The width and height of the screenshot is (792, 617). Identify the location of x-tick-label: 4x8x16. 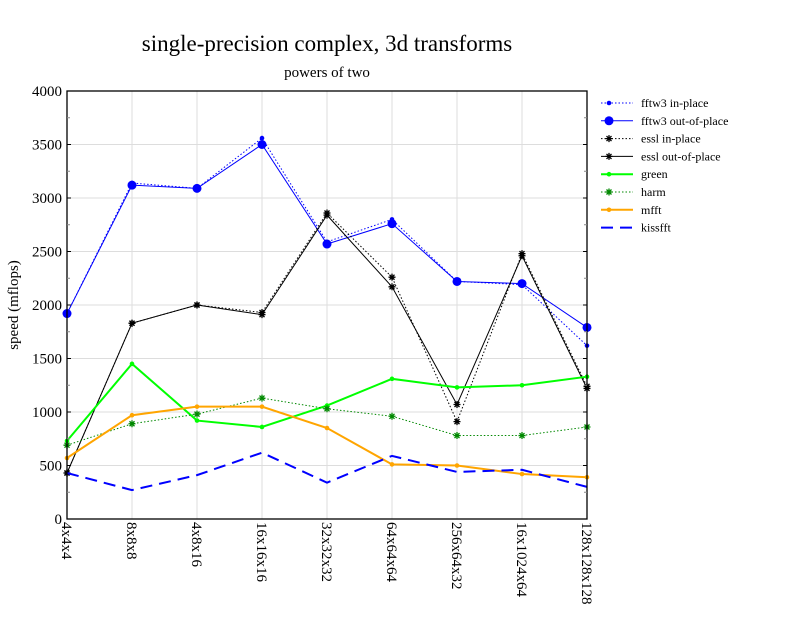
(196, 545).